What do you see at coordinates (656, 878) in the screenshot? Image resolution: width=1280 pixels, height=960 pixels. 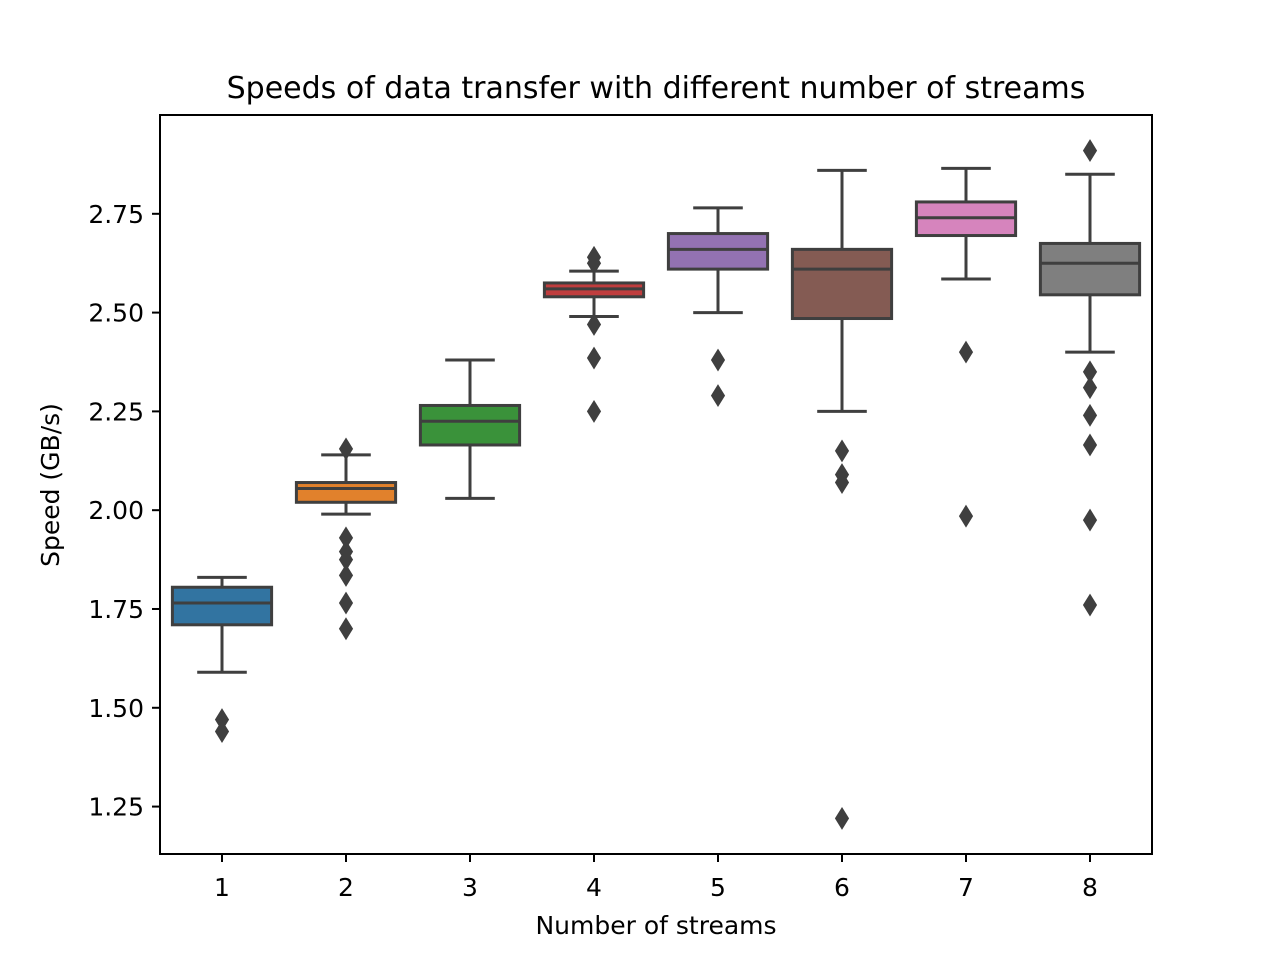 I see `x-axis: 1 2 3 4 5 6 7 8` at bounding box center [656, 878].